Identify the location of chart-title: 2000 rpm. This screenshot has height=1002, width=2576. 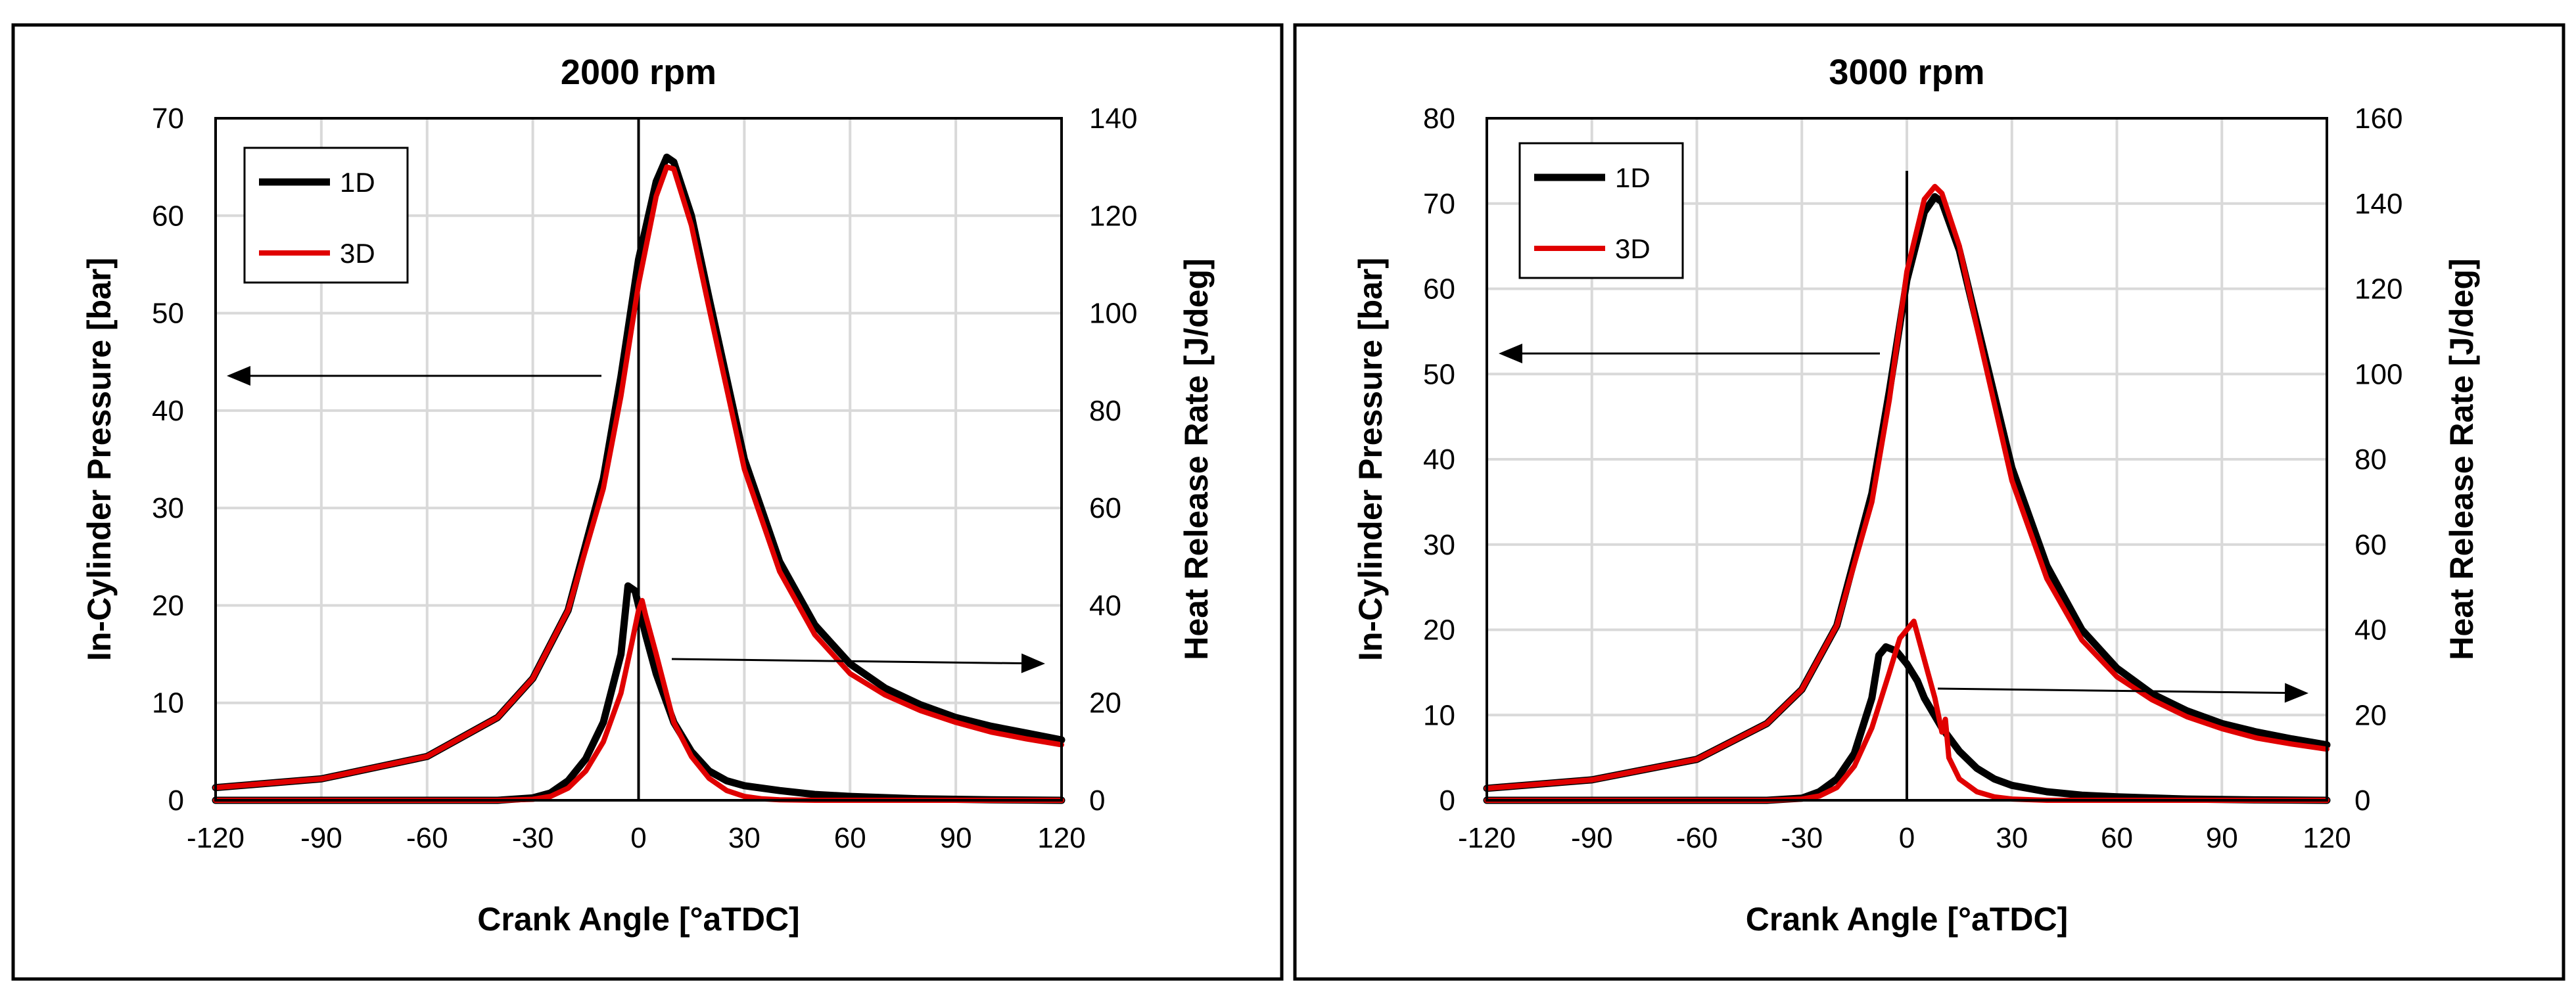
(638, 72).